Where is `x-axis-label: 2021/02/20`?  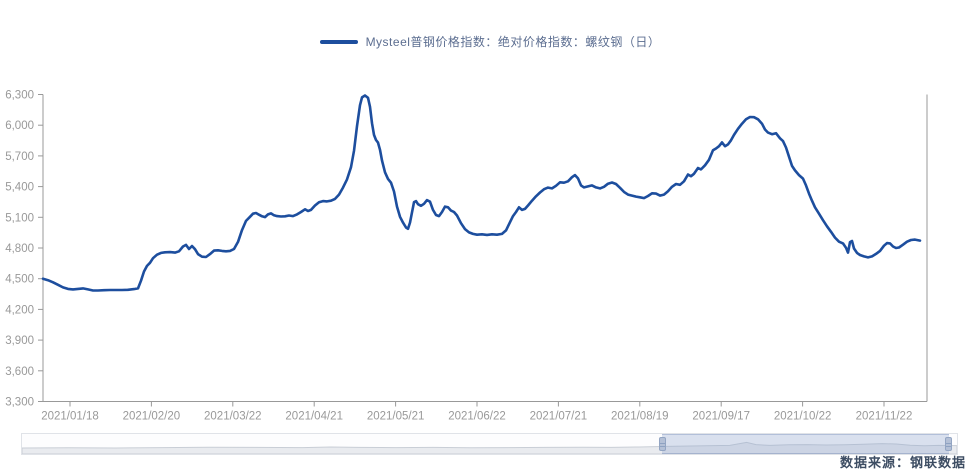
x-axis-label: 2021/02/20 is located at coordinates (152, 417).